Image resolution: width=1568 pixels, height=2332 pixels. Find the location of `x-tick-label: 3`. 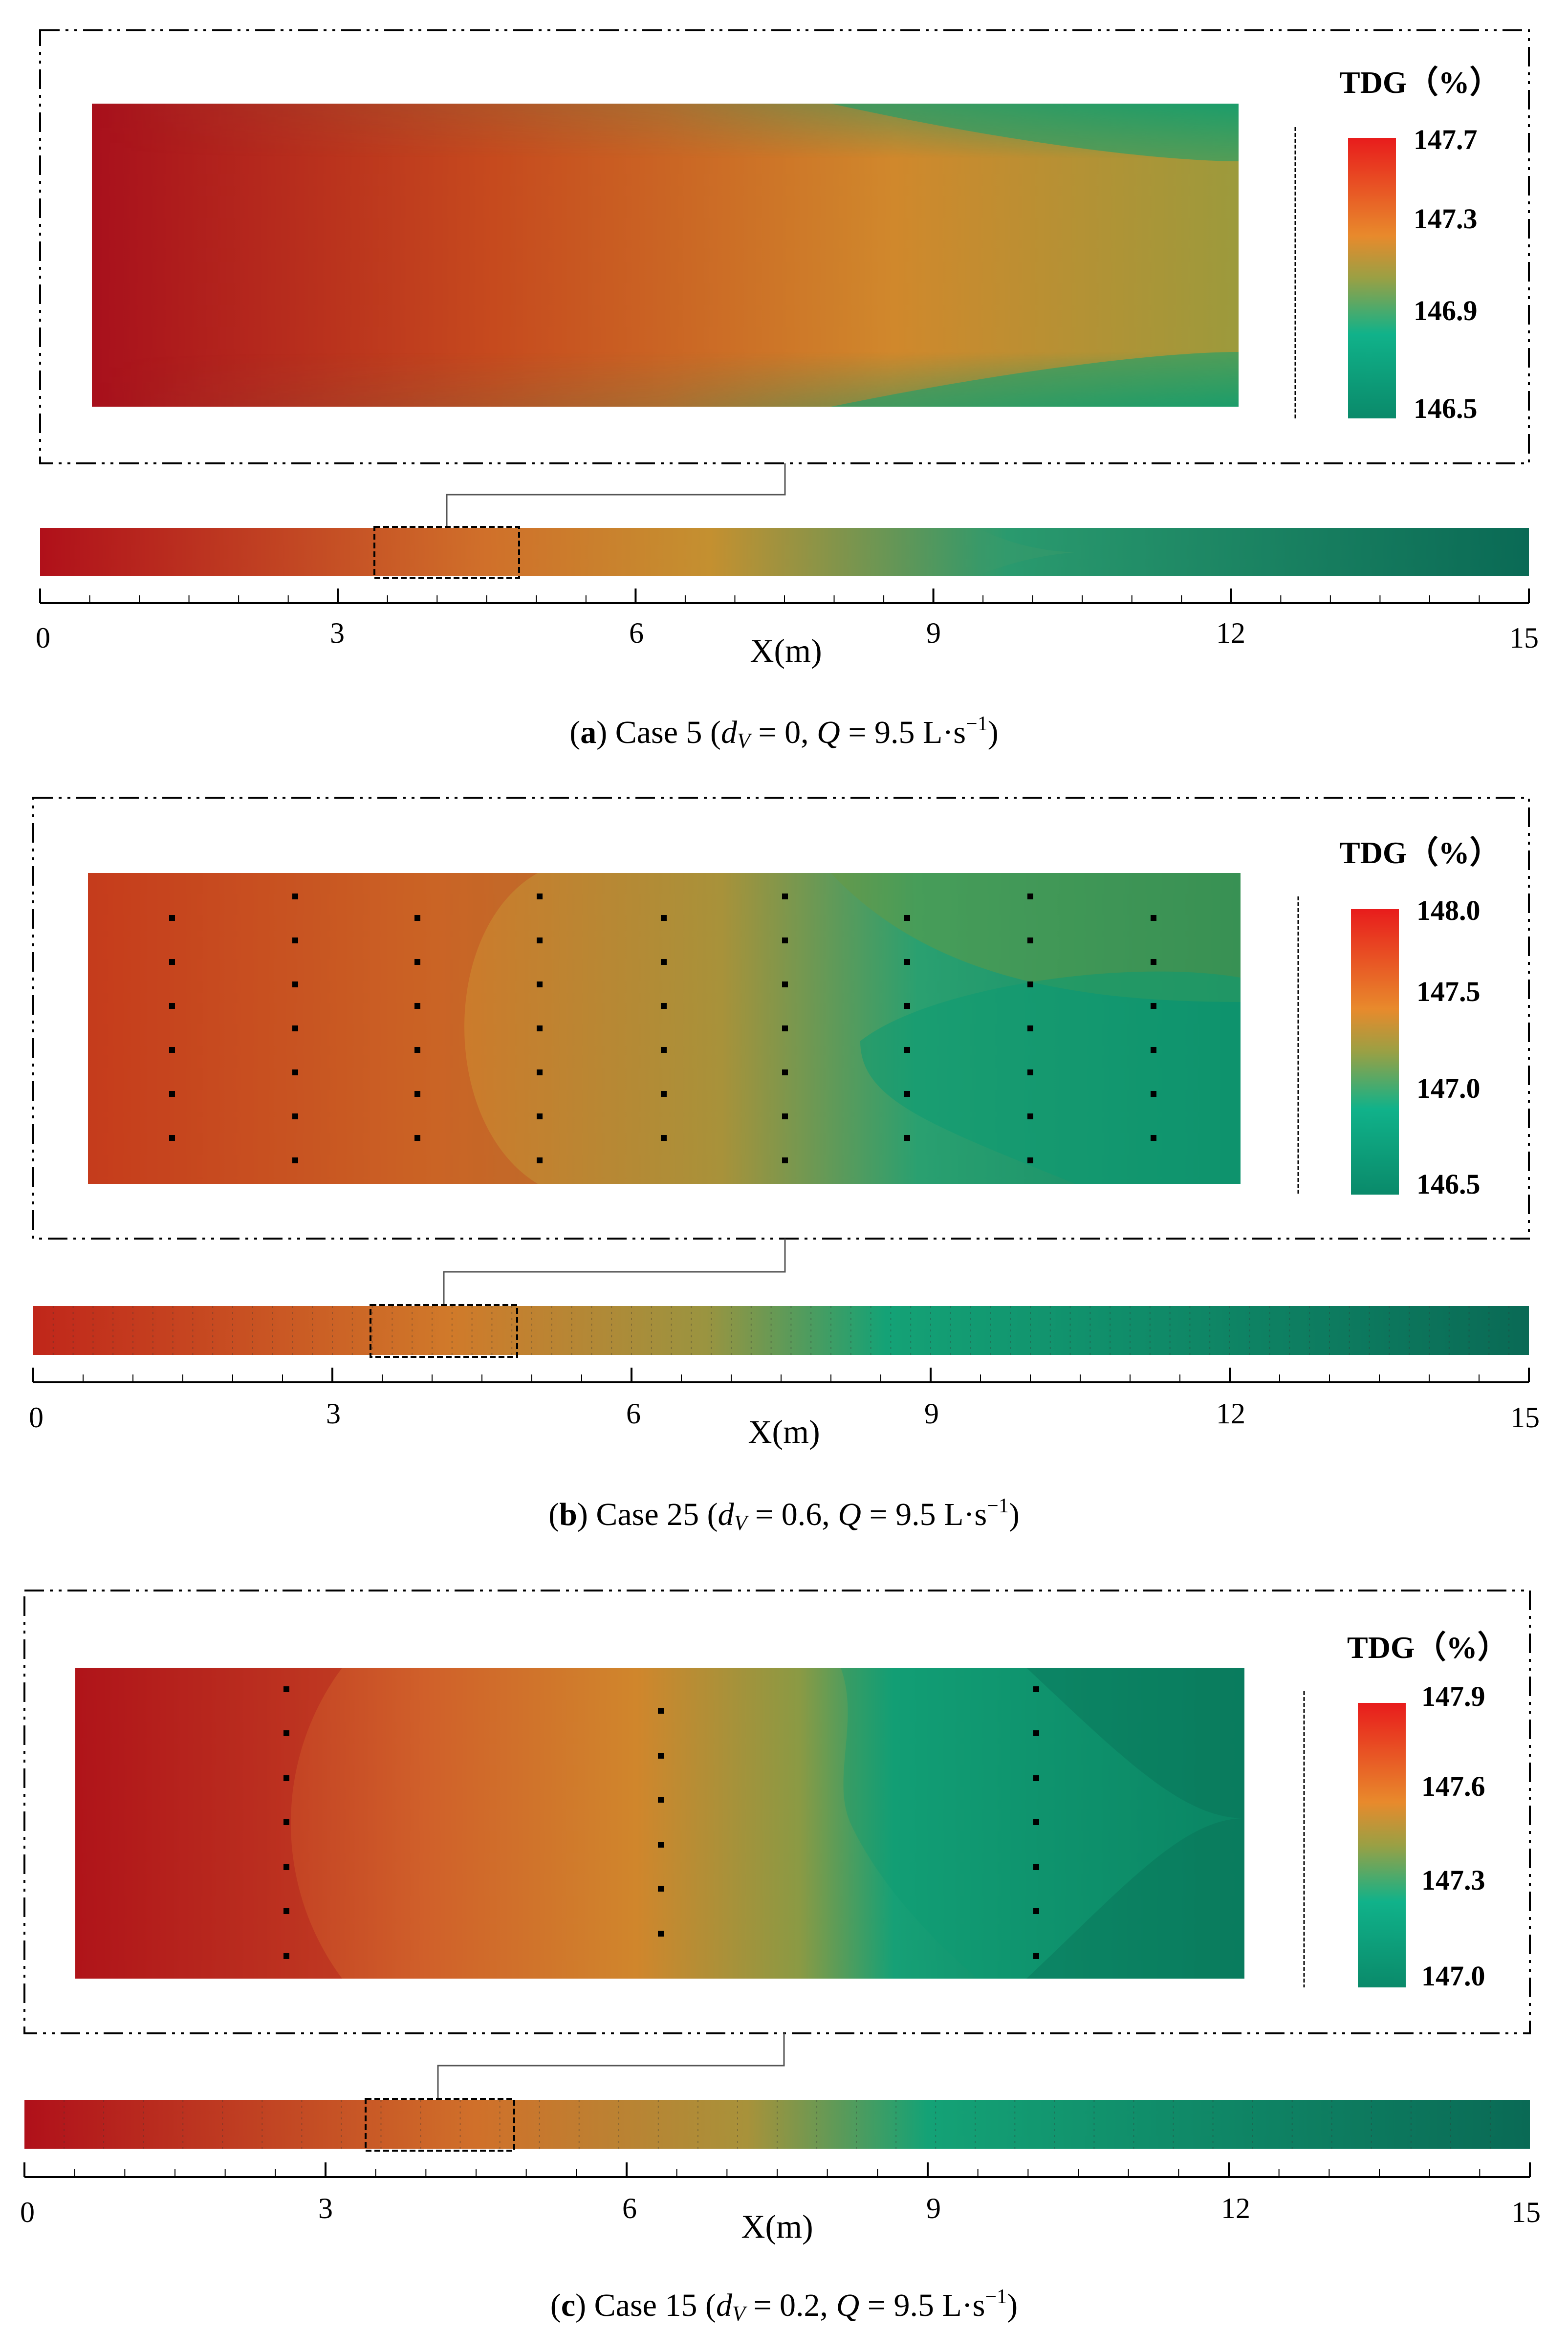

x-tick-label: 3 is located at coordinates (337, 633).